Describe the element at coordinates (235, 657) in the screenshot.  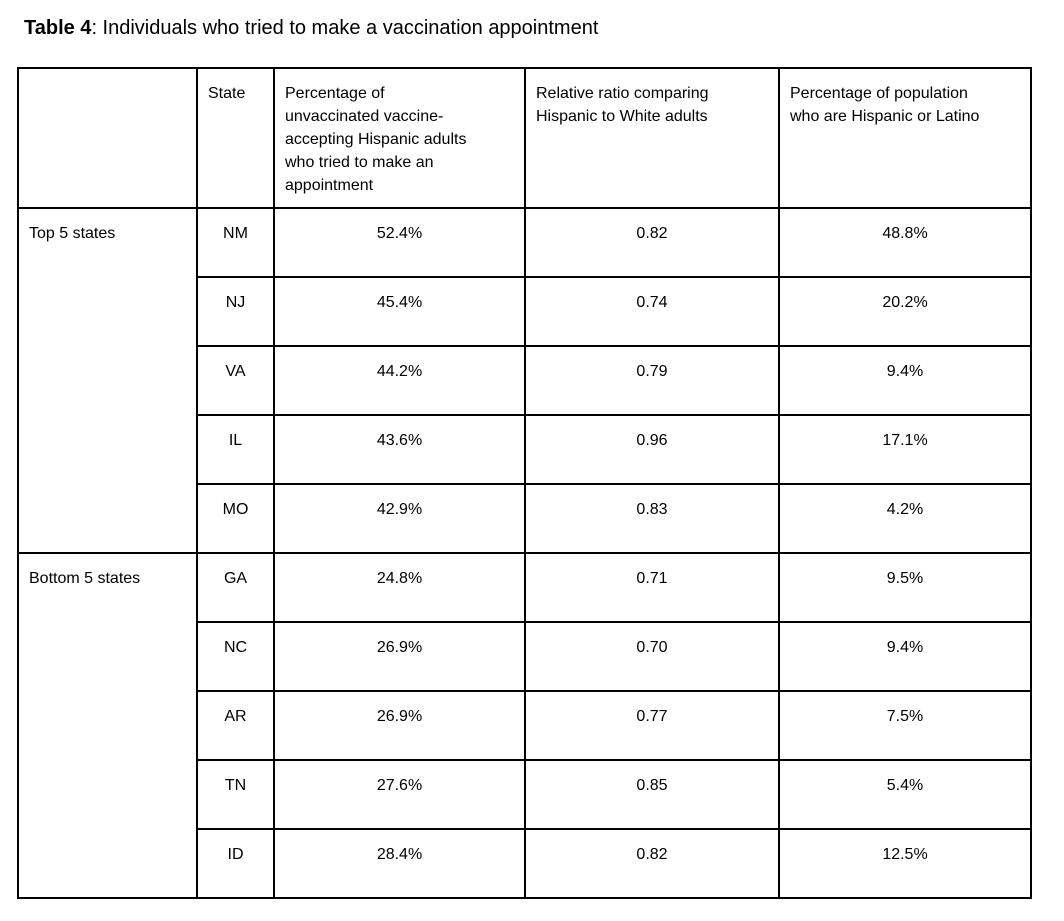
I see `state-cell: NC` at that location.